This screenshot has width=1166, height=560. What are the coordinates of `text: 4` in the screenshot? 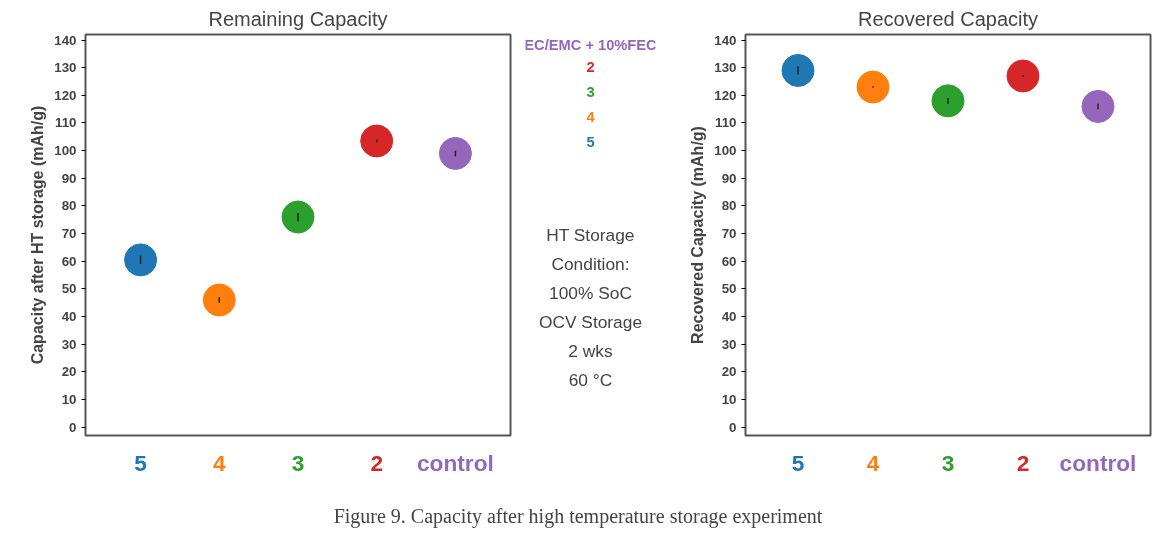 It's located at (591, 116).